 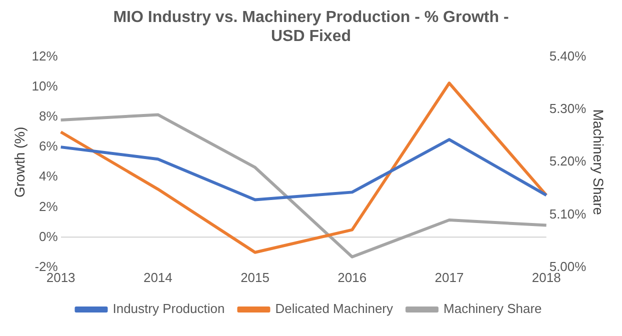 I want to click on y2-tick-label: 5.40%, so click(x=568, y=56).